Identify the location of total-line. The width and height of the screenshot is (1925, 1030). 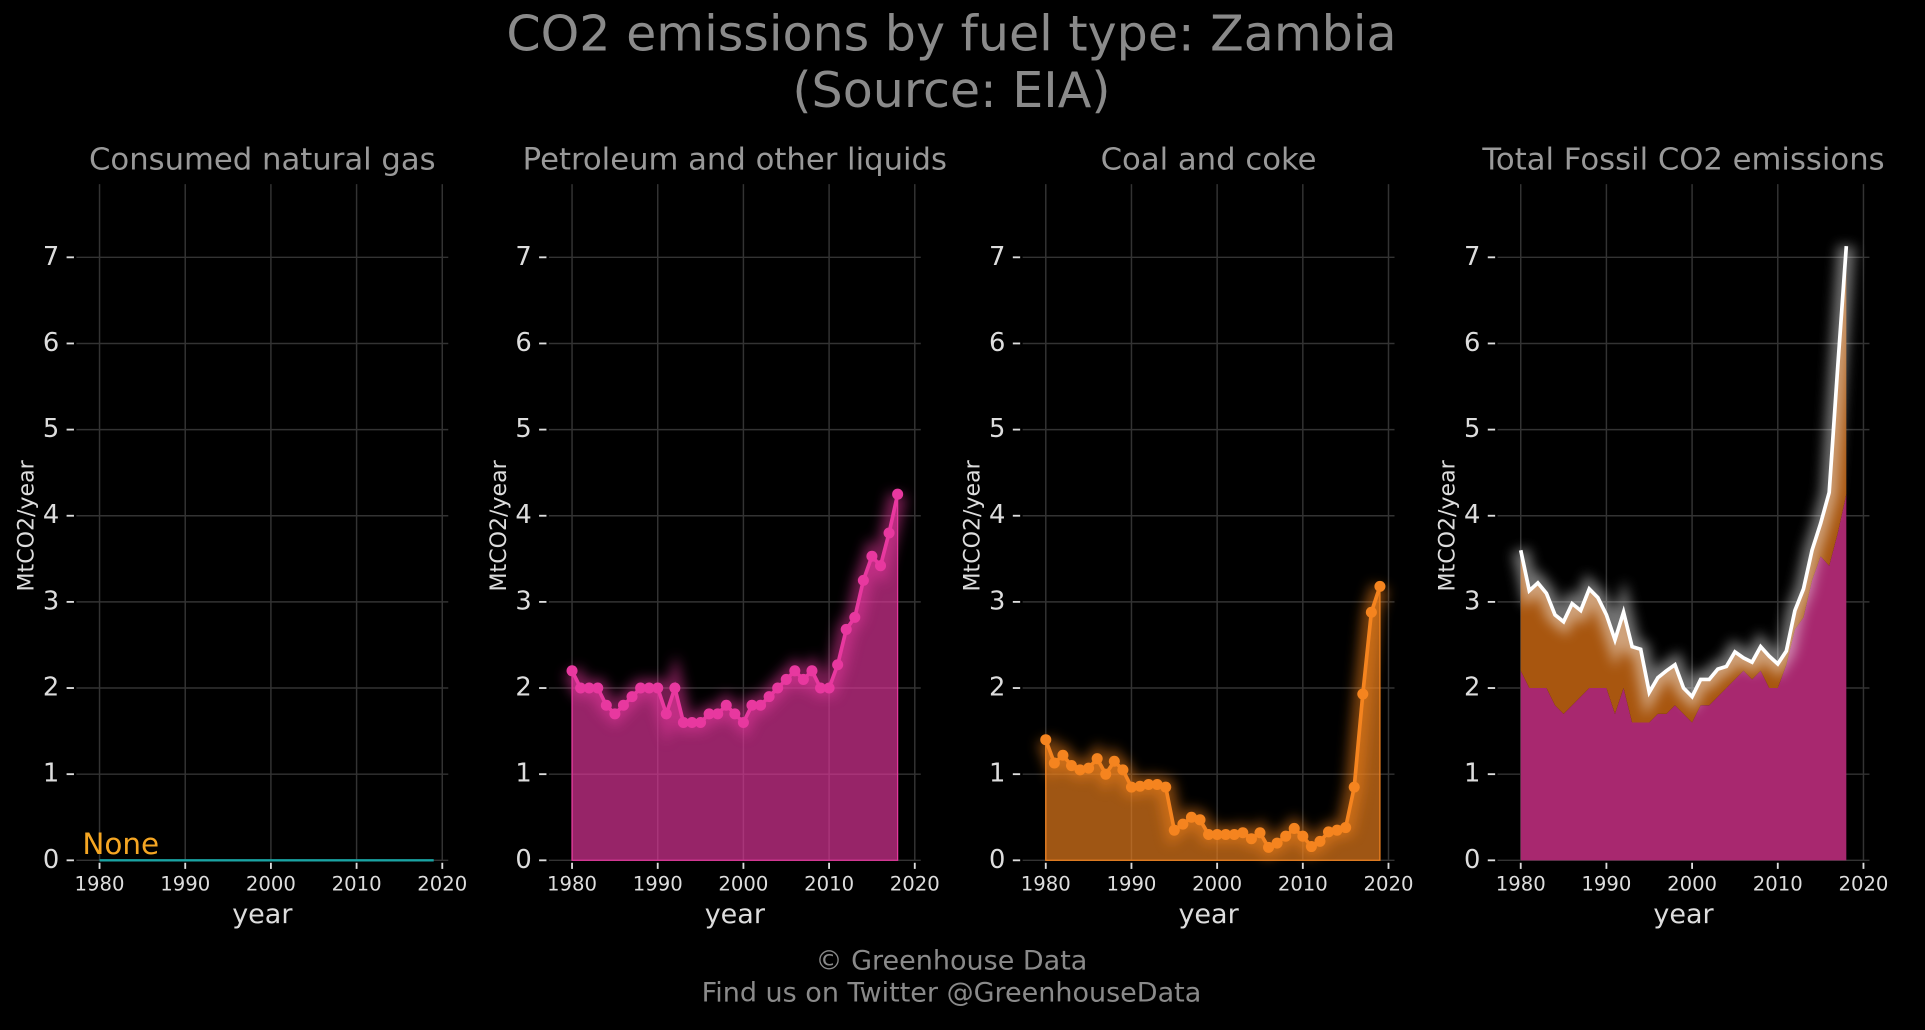
(1683, 472).